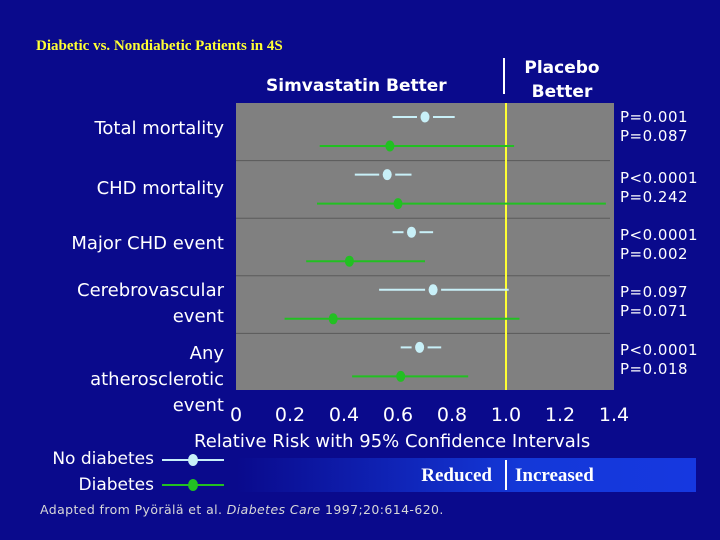  Describe the element at coordinates (273, 509) in the screenshot. I see `source-journal: Diabetes Care` at that location.